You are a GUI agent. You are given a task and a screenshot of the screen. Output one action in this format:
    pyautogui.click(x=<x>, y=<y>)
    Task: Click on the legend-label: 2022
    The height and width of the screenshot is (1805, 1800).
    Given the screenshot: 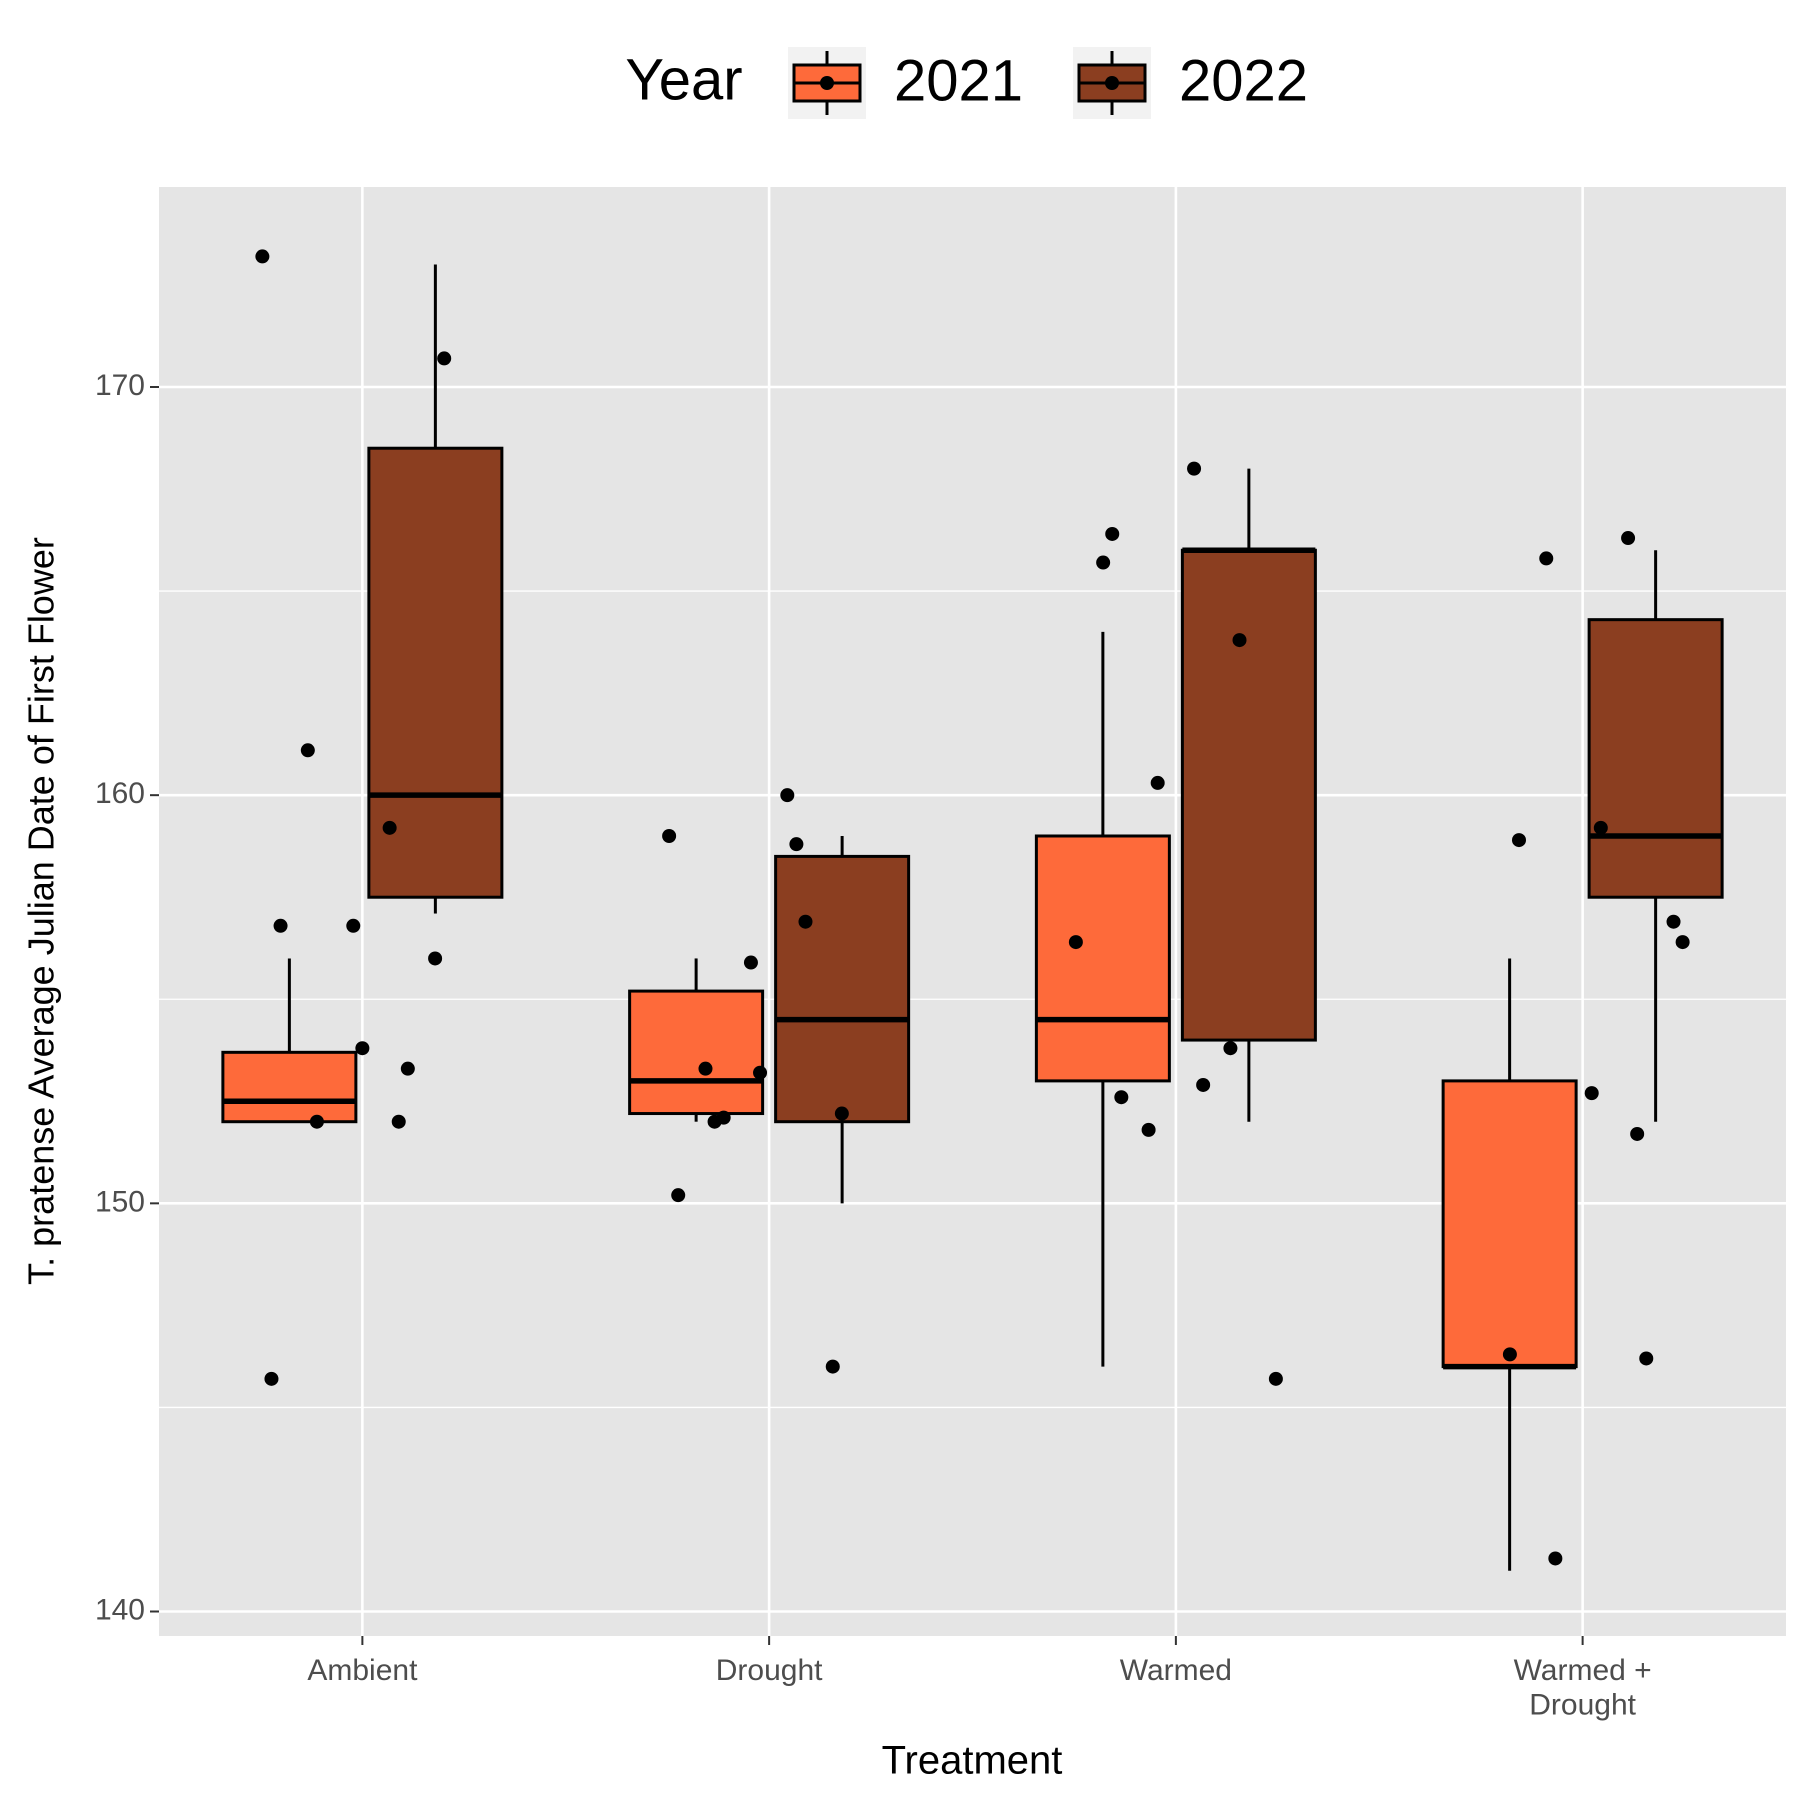 What is the action you would take?
    pyautogui.click(x=1243, y=80)
    